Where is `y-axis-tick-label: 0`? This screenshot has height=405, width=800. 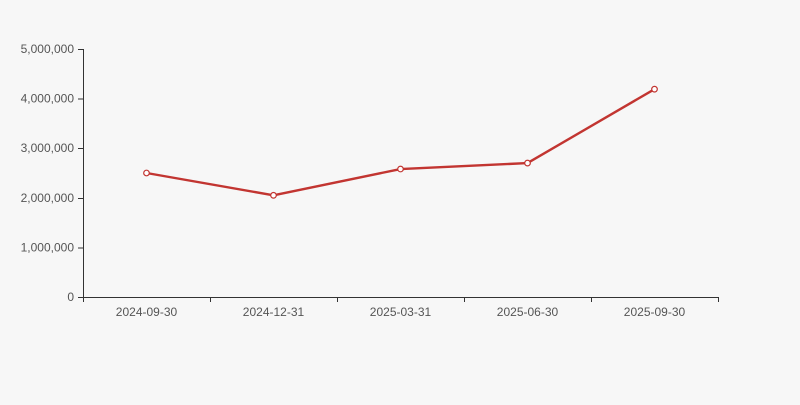
y-axis-tick-label: 0 is located at coordinates (70, 297).